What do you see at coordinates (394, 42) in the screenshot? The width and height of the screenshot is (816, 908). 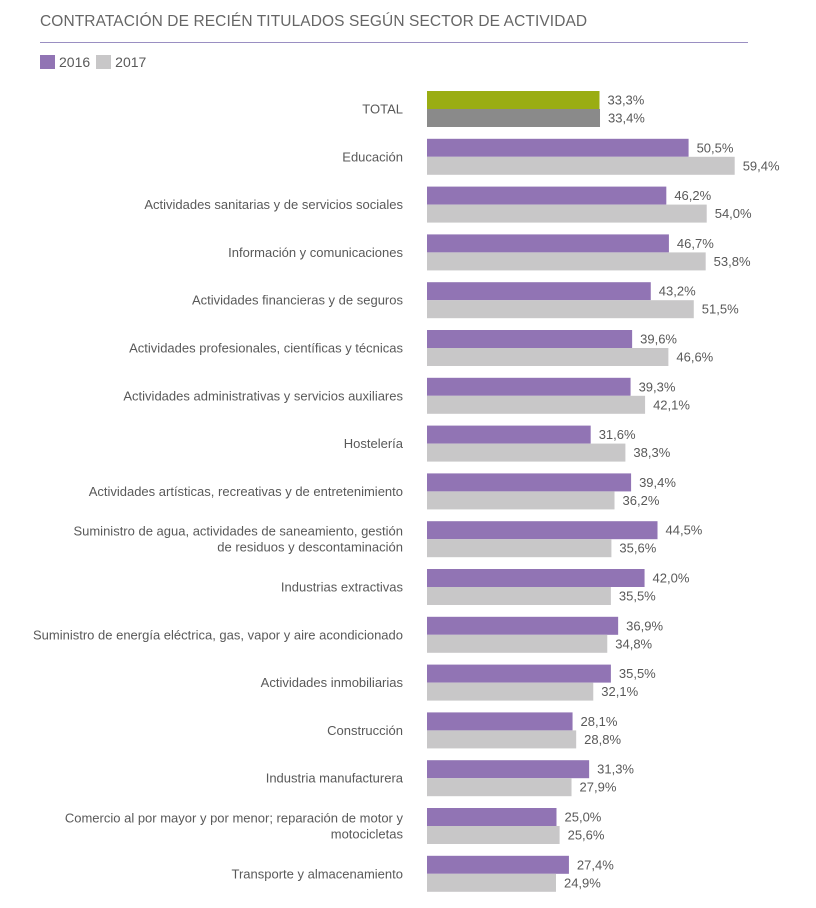 I see `title-divider` at bounding box center [394, 42].